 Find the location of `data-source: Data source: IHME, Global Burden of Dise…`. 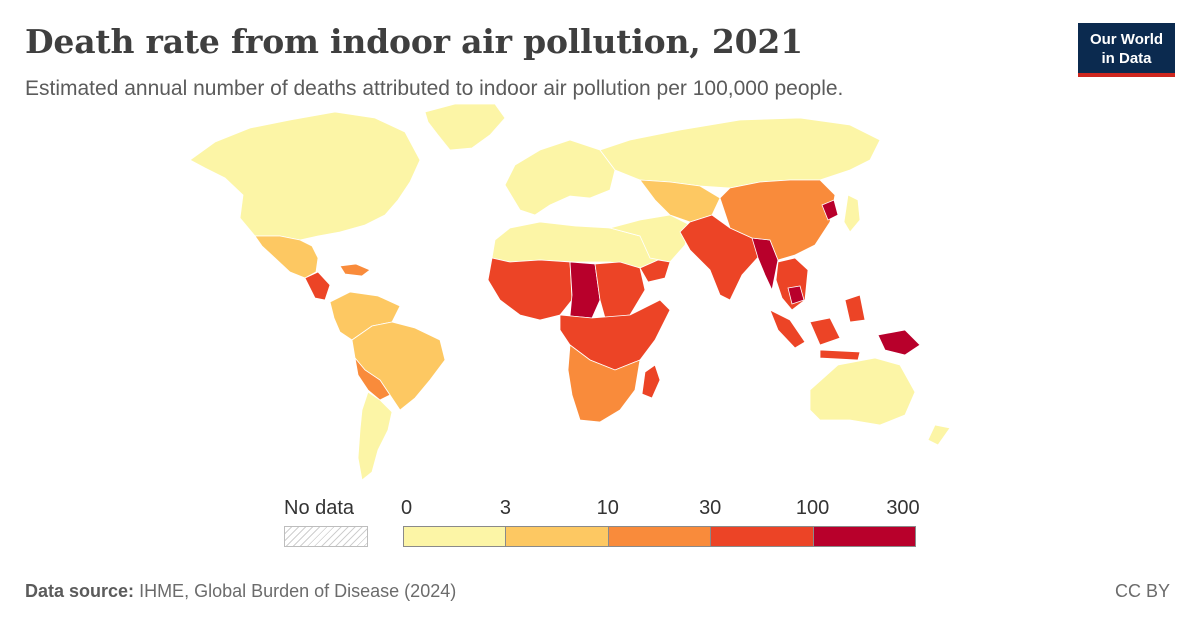

data-source: Data source: IHME, Global Burden of Dise… is located at coordinates (240, 591).